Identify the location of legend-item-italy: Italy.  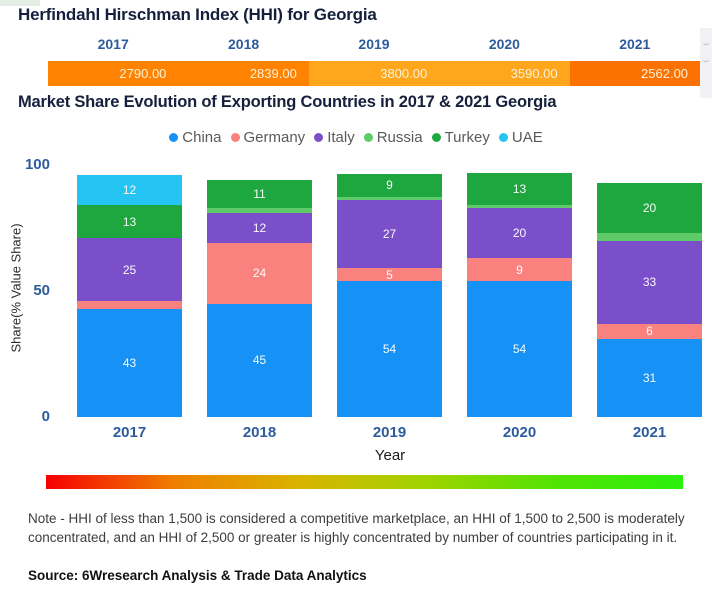
(334, 137).